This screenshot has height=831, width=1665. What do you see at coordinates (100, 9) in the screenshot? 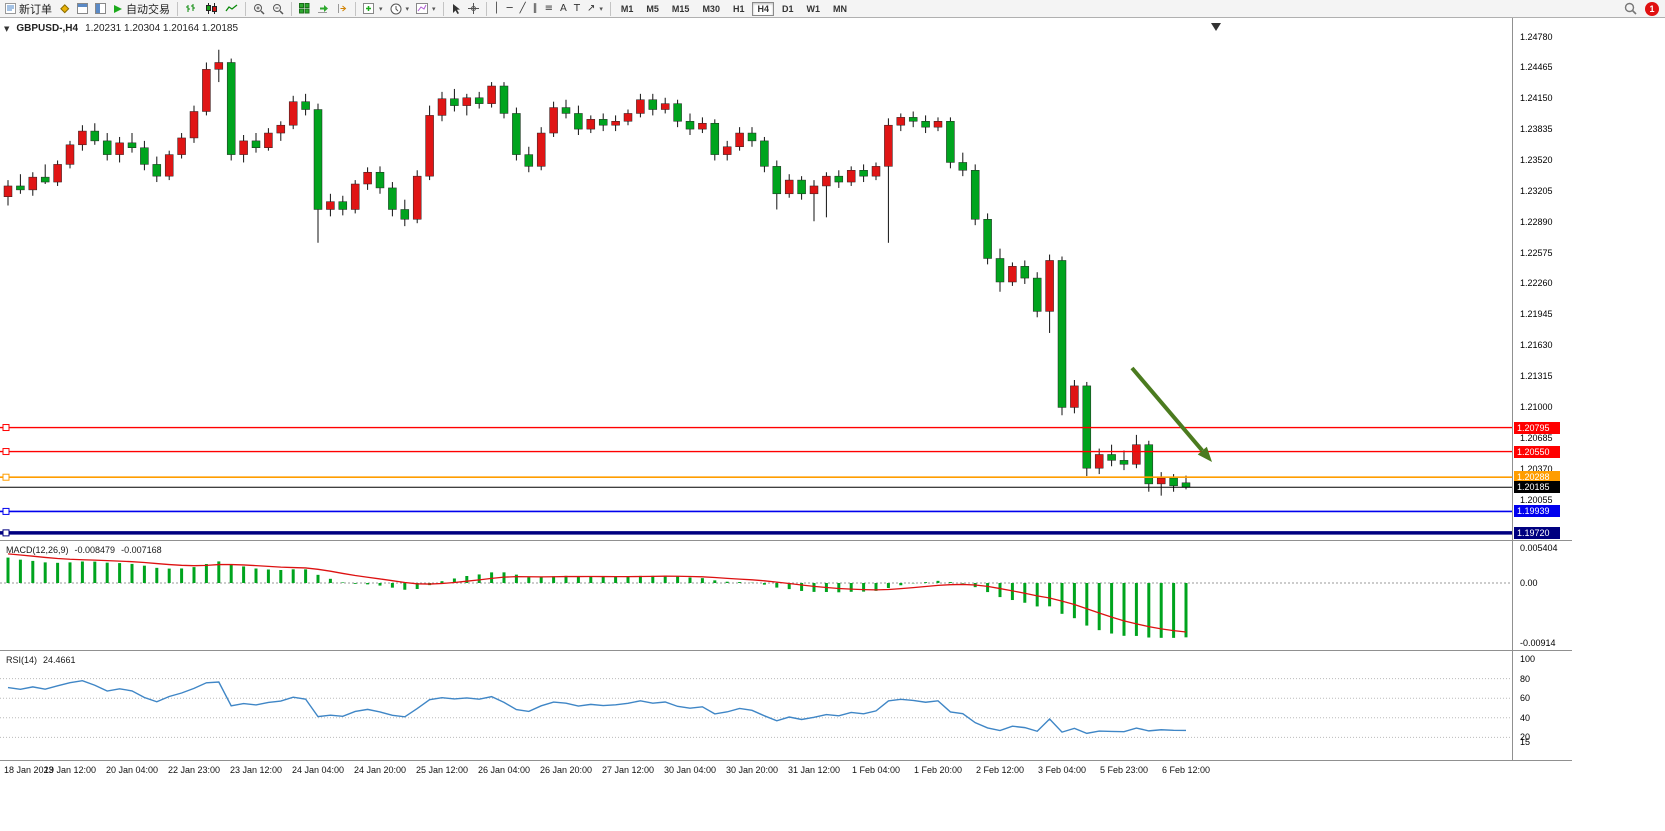
I see `navigator-button` at bounding box center [100, 9].